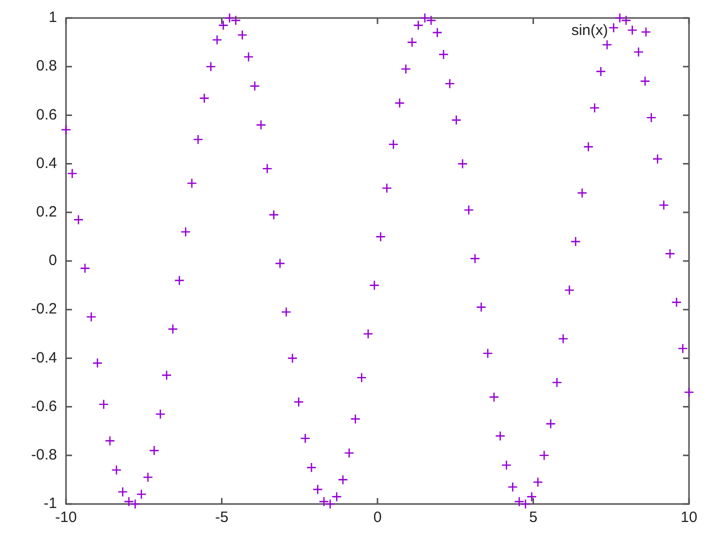 This screenshot has height=539, width=720. I want to click on y-tick-label: 0.4, so click(46, 163).